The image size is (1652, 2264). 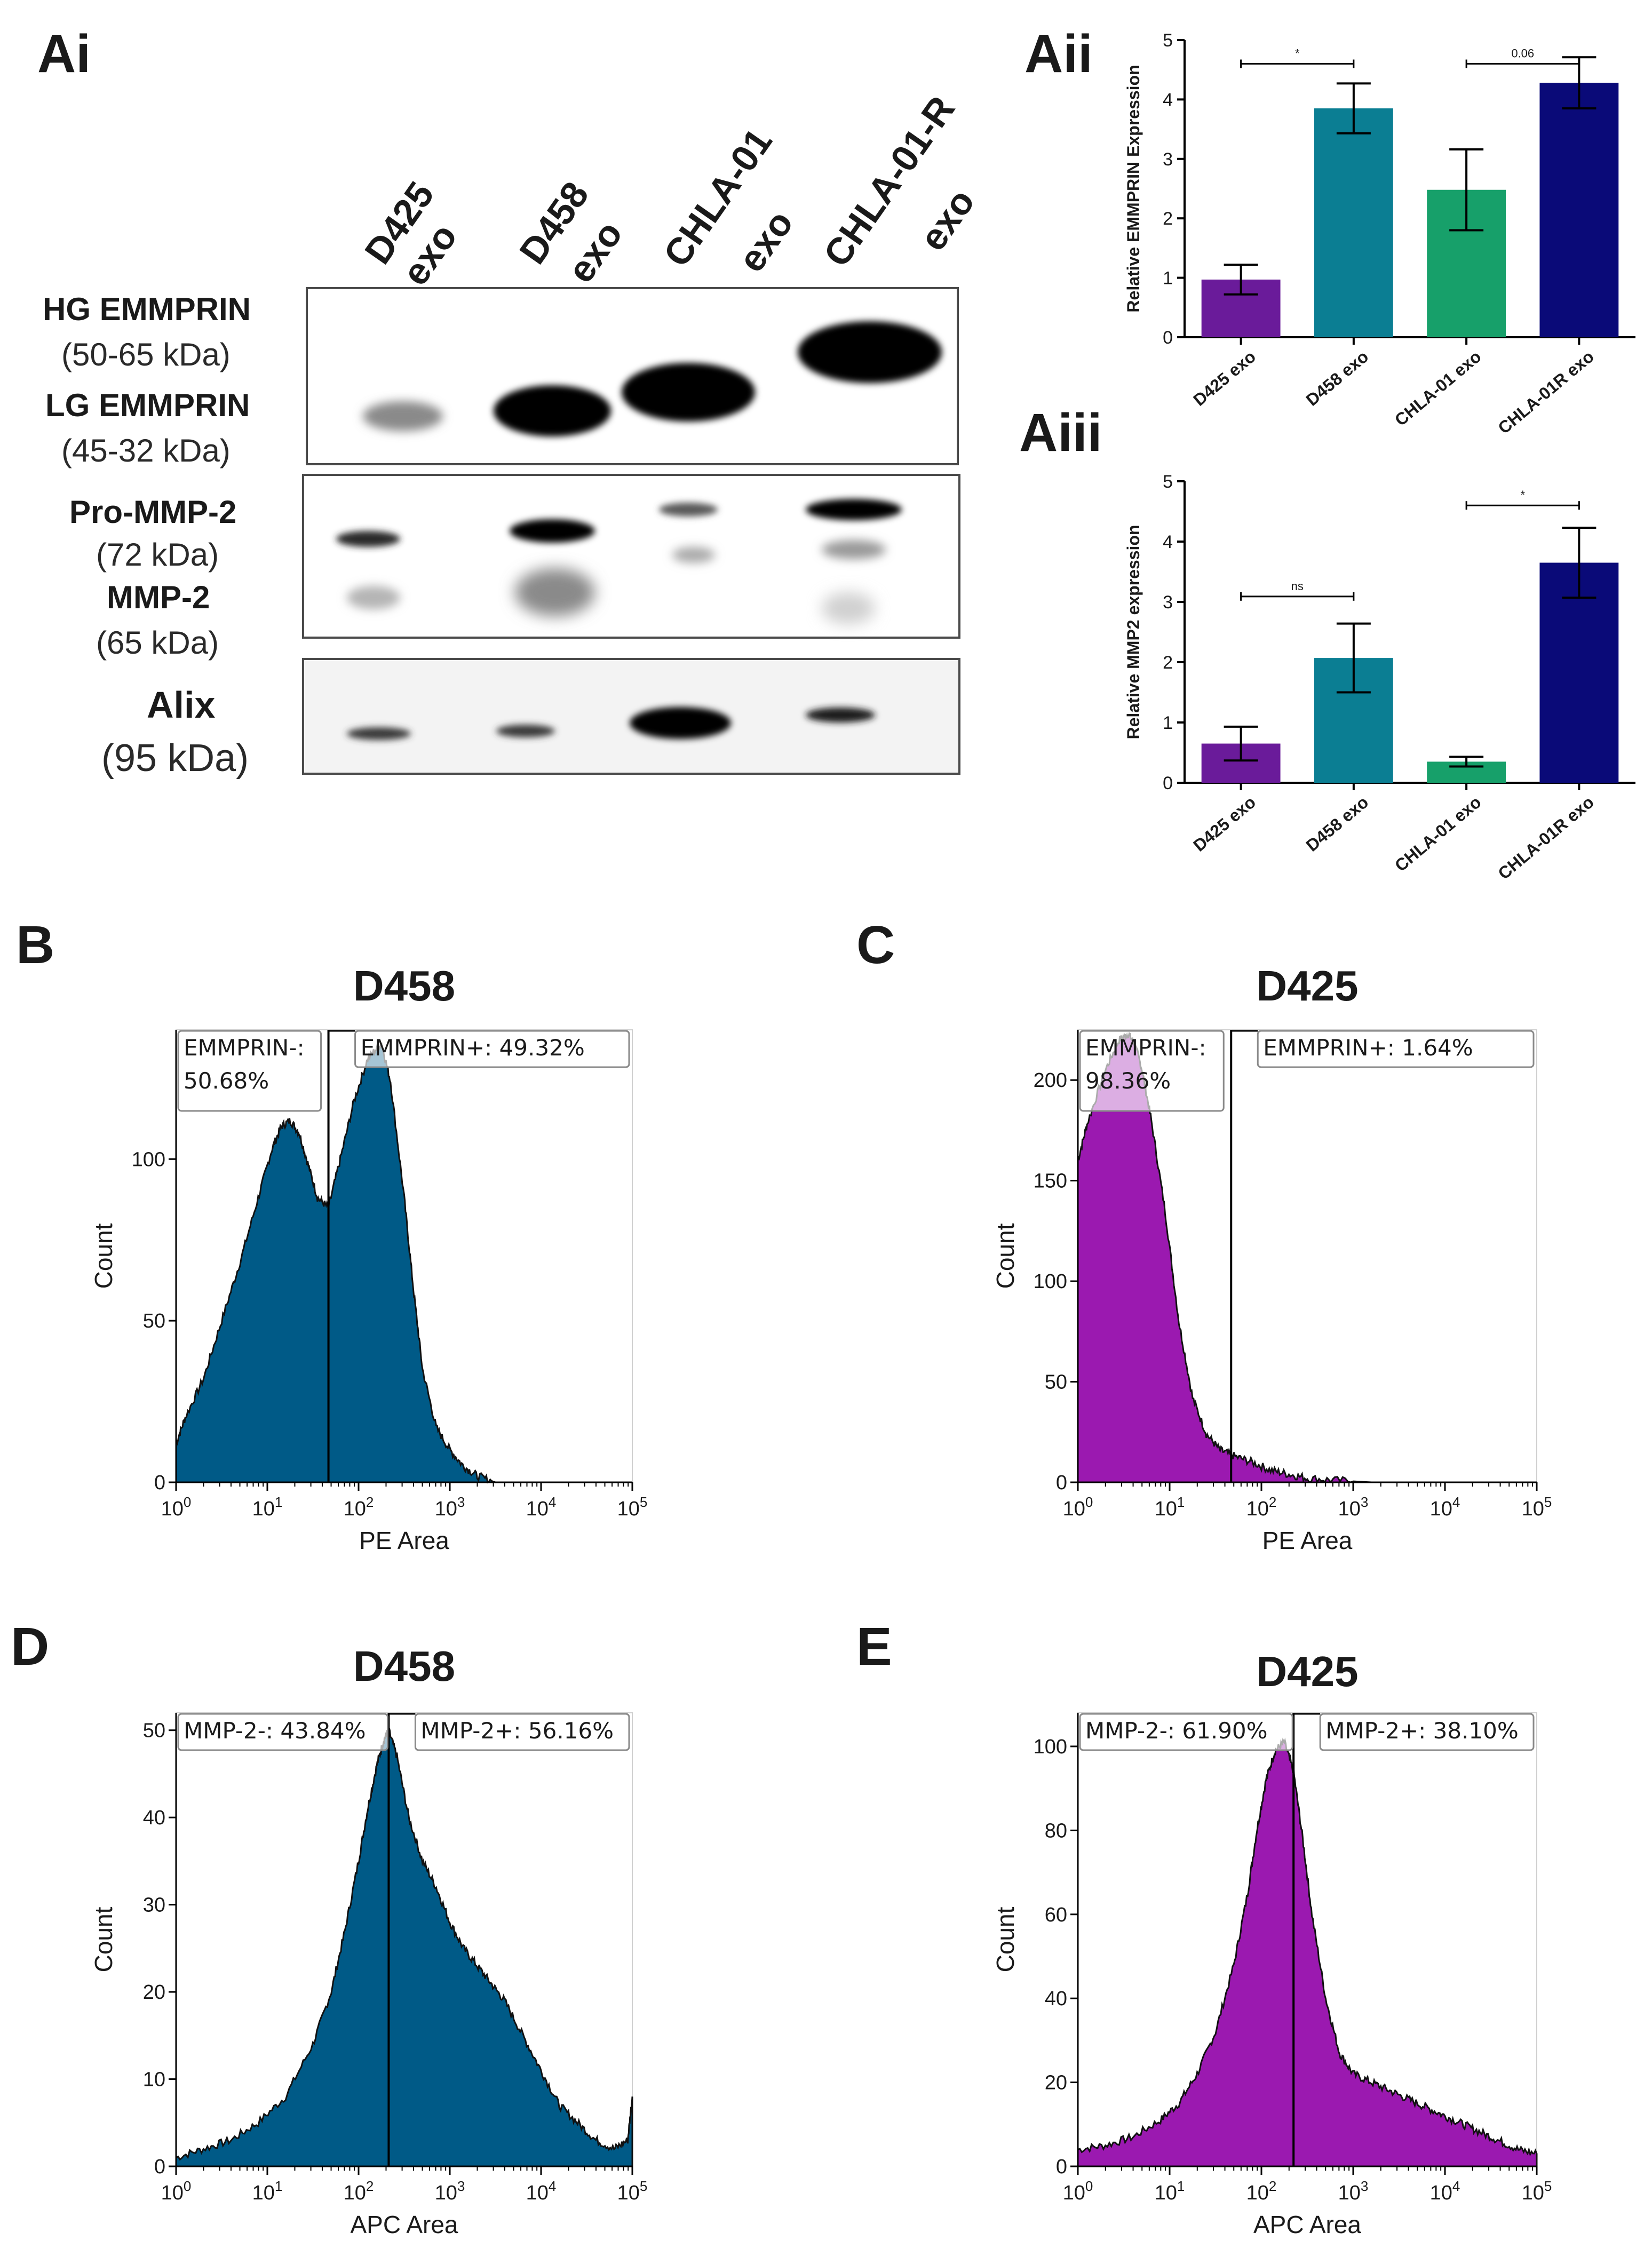 What do you see at coordinates (840, 715) in the screenshot?
I see `band-alix-chla01r` at bounding box center [840, 715].